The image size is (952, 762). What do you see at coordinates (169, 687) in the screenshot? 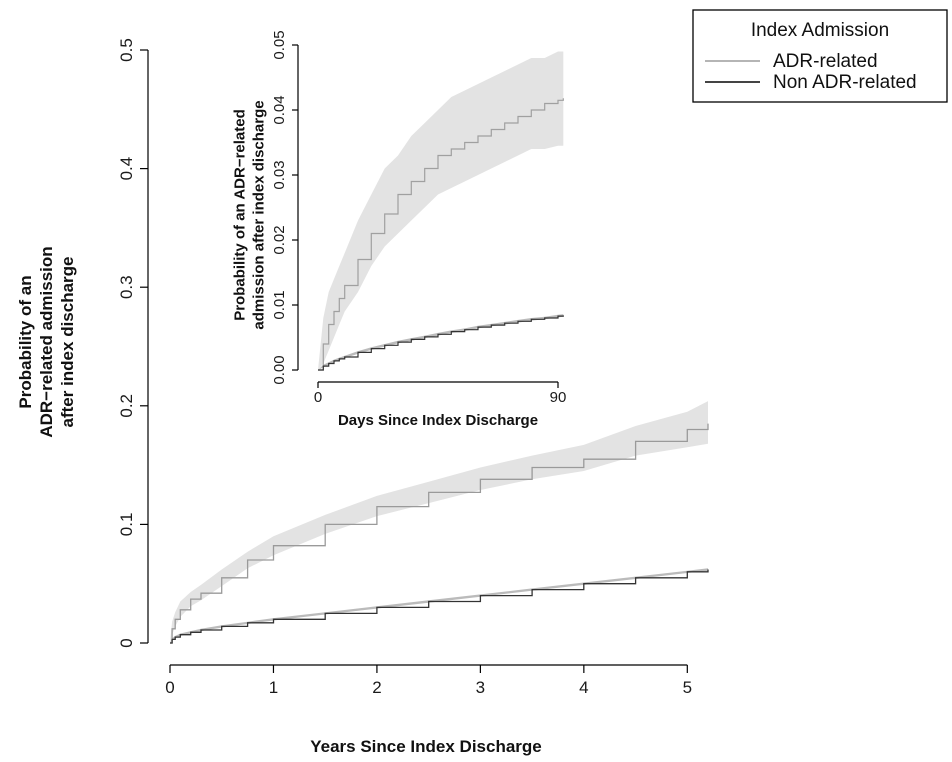
I see `main-x-tick-label: 0` at bounding box center [169, 687].